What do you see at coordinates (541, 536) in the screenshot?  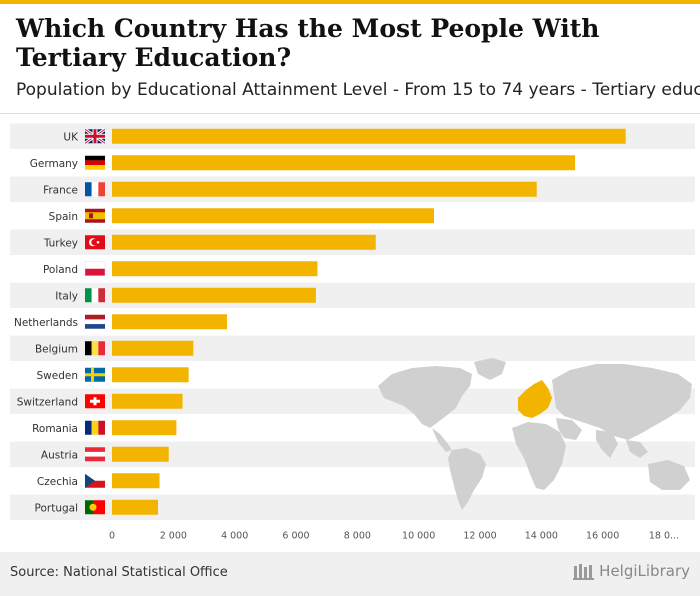 I see `x-tick-label: 14 000` at bounding box center [541, 536].